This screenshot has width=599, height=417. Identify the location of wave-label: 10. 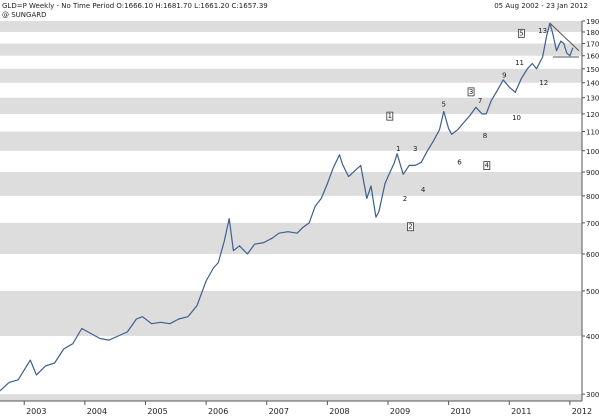
(516, 118).